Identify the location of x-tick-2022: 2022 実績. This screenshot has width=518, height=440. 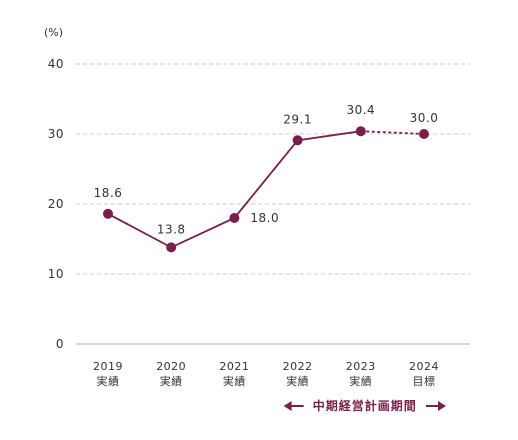
(298, 374).